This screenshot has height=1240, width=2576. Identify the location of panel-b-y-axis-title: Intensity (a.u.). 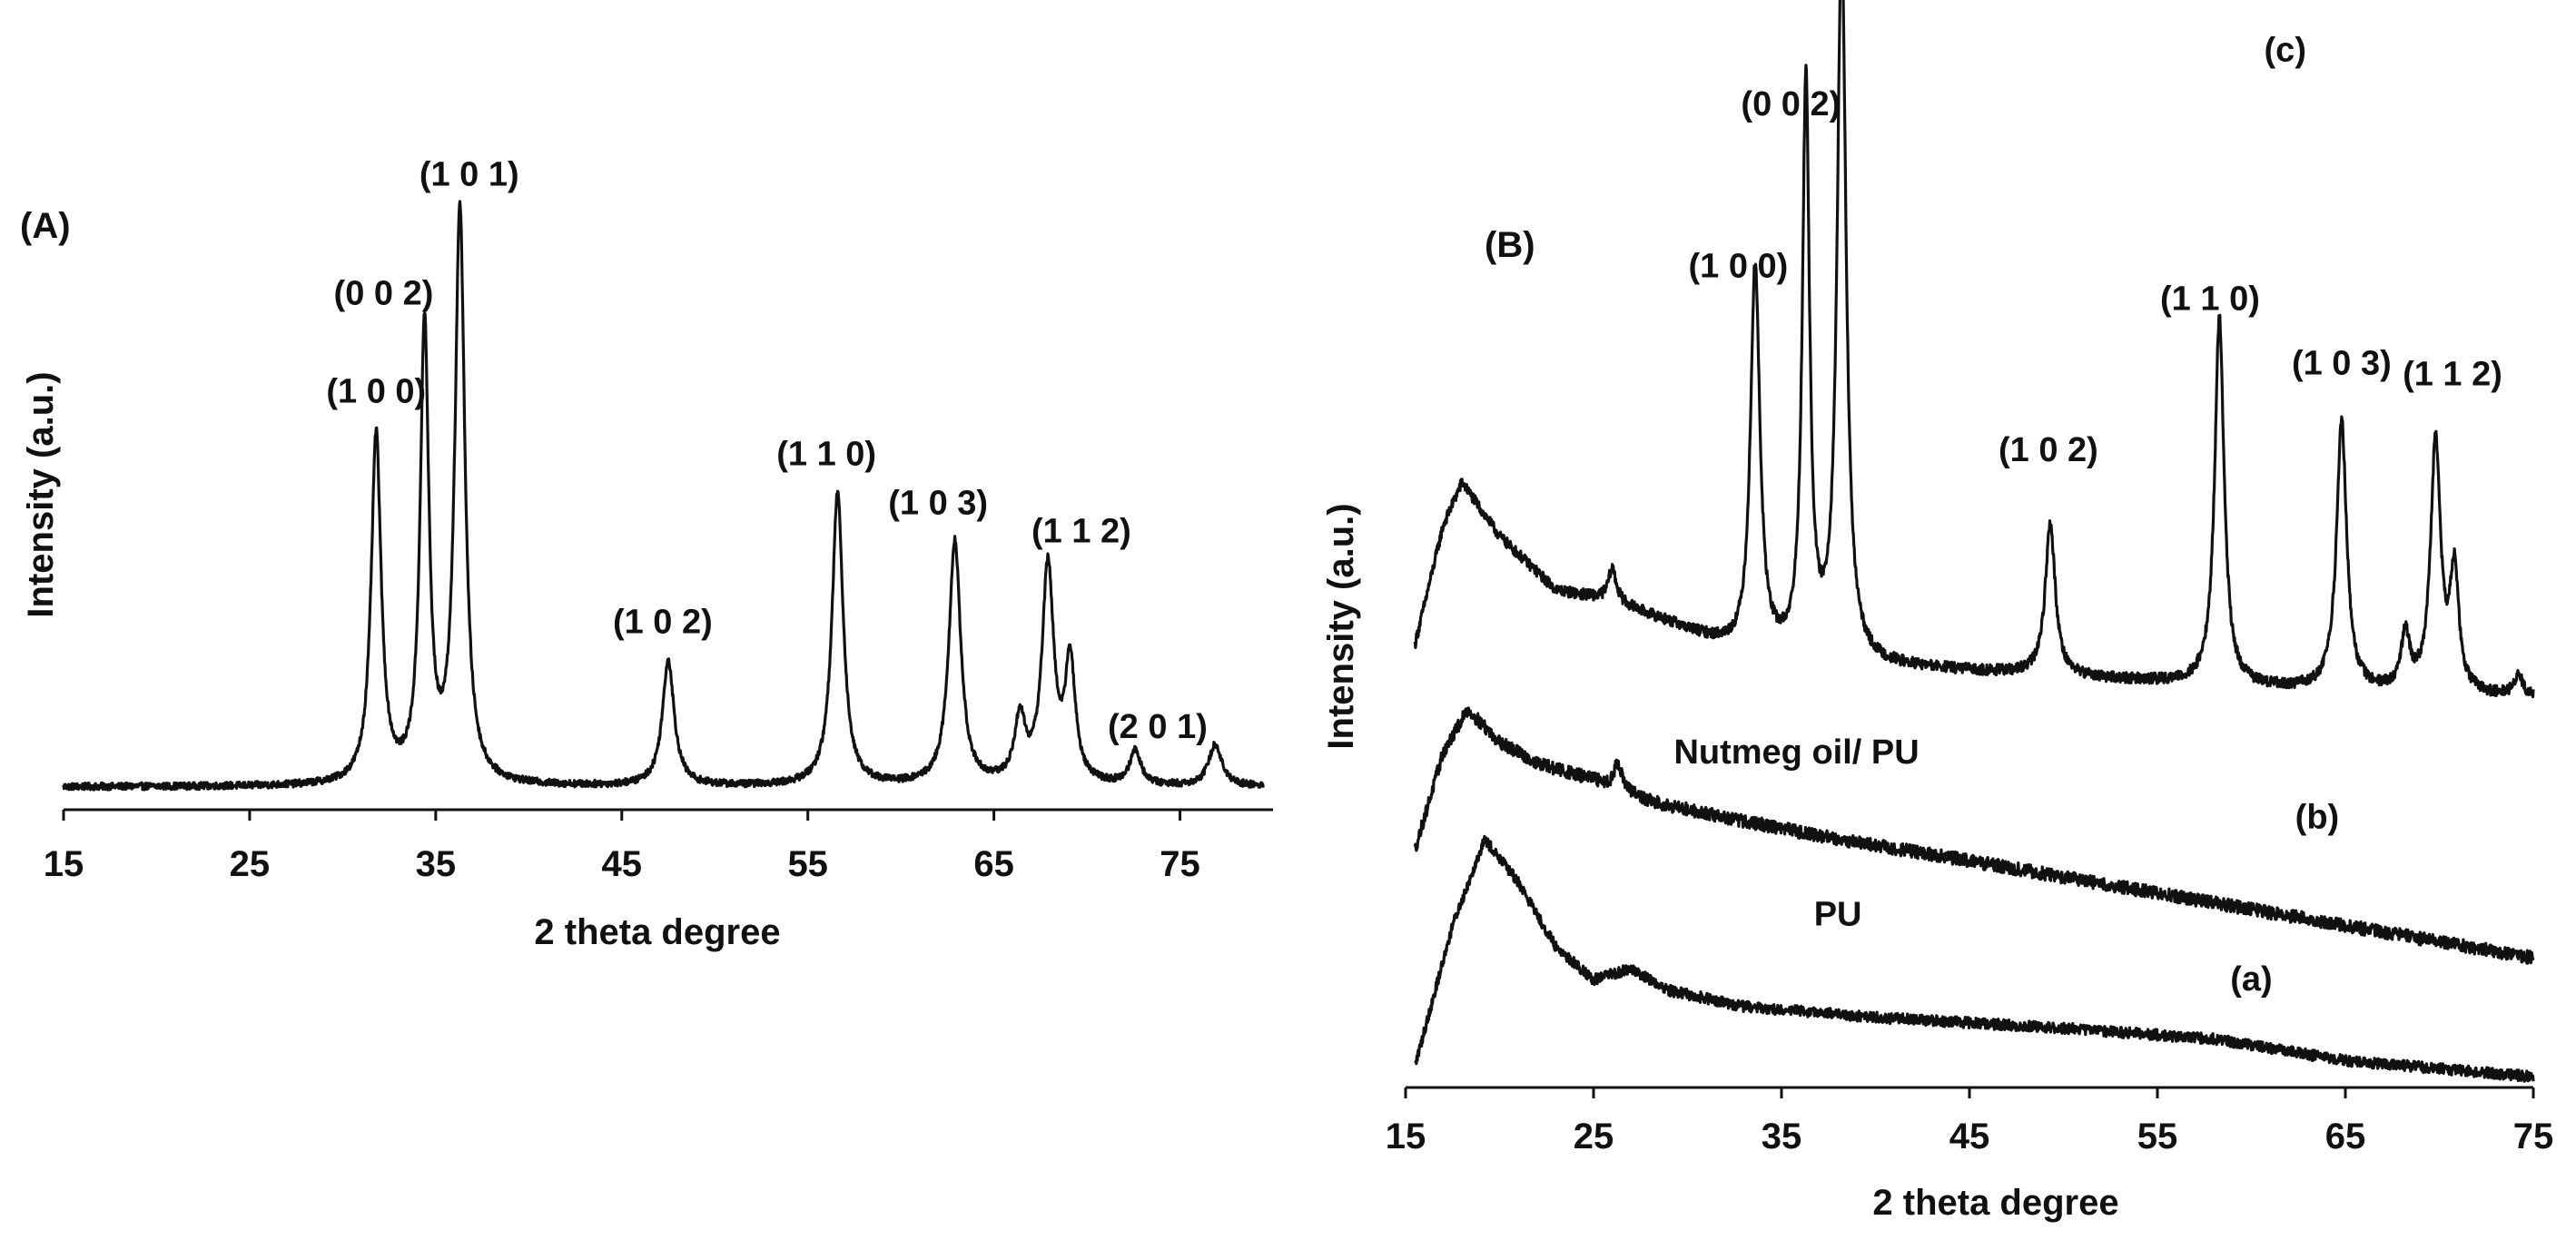
(1341, 626).